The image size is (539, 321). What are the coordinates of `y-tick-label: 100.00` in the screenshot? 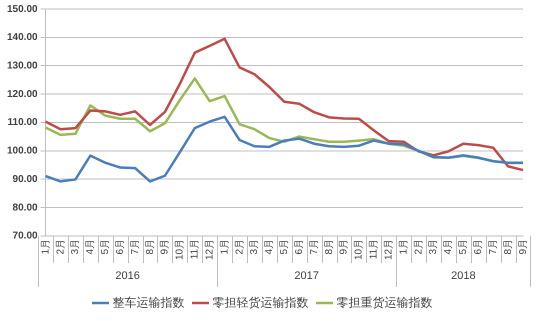 It's located at (22, 151).